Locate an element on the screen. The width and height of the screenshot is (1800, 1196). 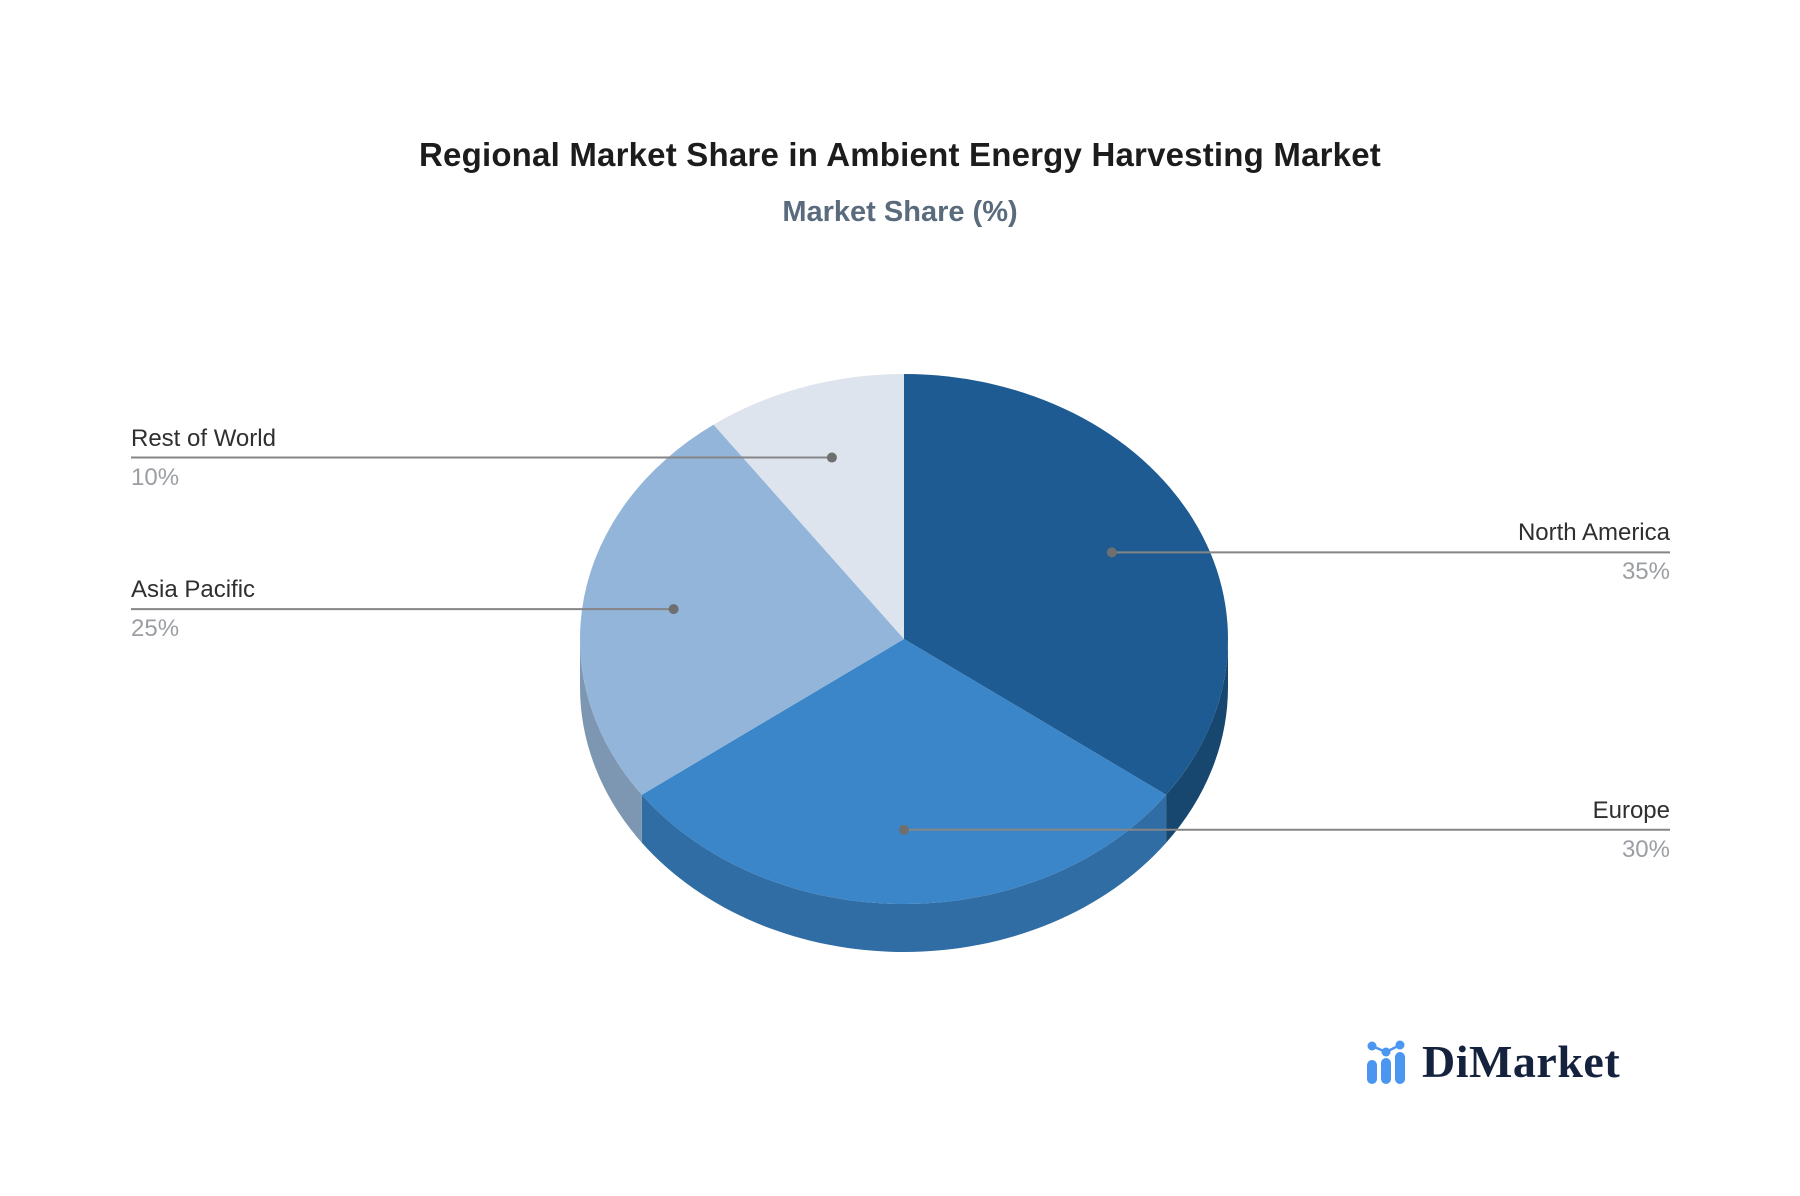
pie-slice-north-america is located at coordinates (1066, 584).